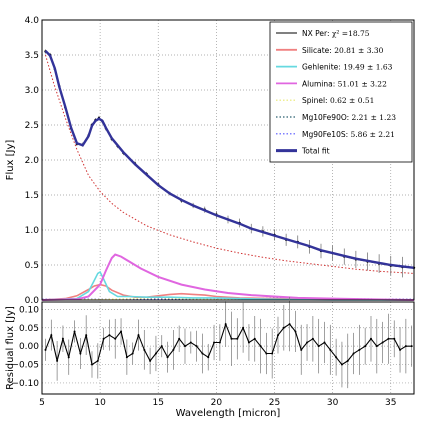 Image resolution: width=436 pixels, height=436 pixels. Describe the element at coordinates (358, 50) in the screenshot. I see `legend-value: 20.81 ± 3.30` at that location.